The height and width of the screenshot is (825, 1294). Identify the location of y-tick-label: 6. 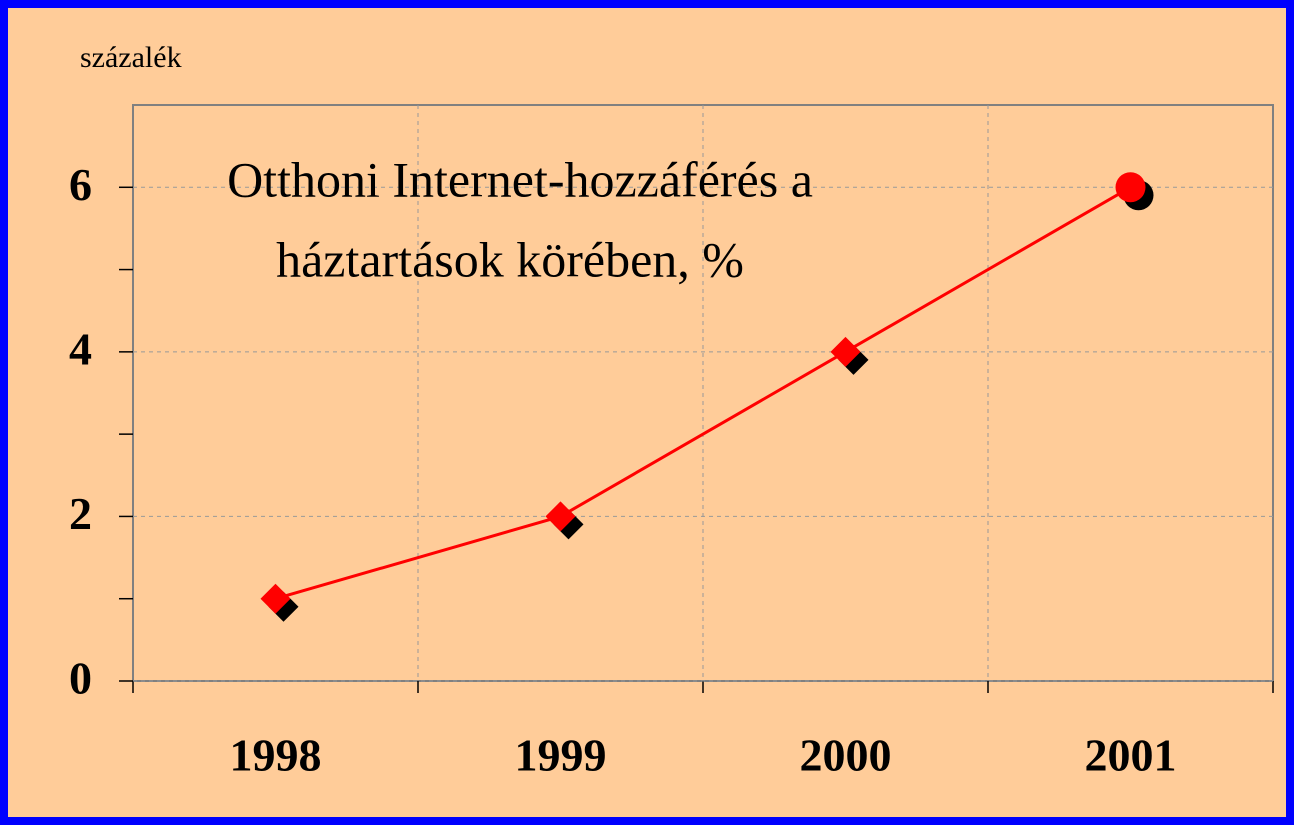
(80, 184).